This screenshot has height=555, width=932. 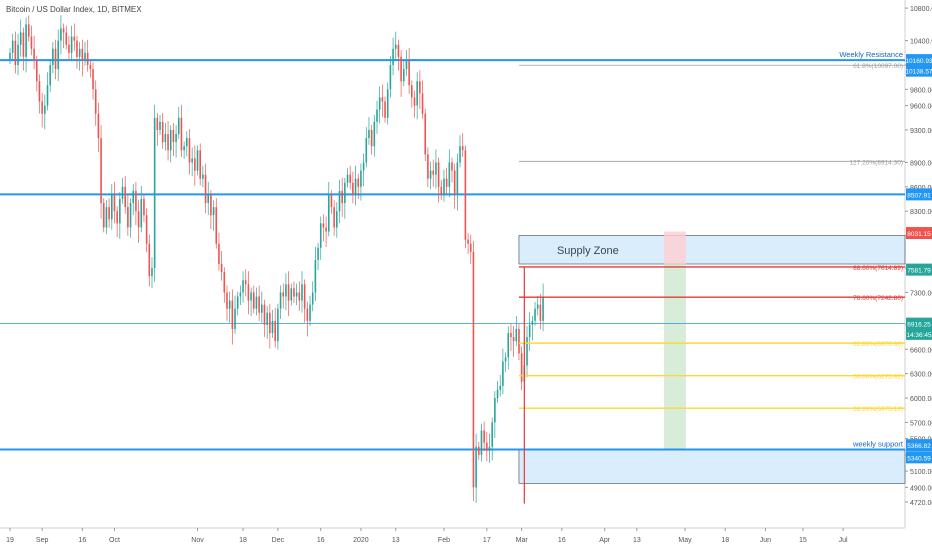 What do you see at coordinates (921, 188) in the screenshot?
I see `y-tick-label: 8600.00` at bounding box center [921, 188].